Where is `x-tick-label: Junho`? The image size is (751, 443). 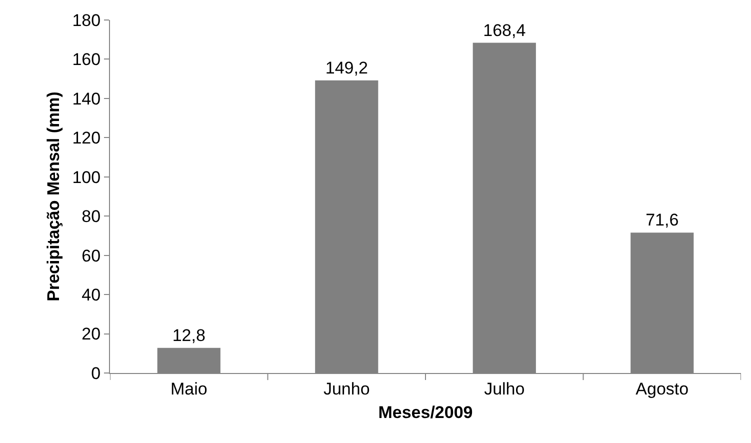 x-tick-label: Junho is located at coordinates (346, 388).